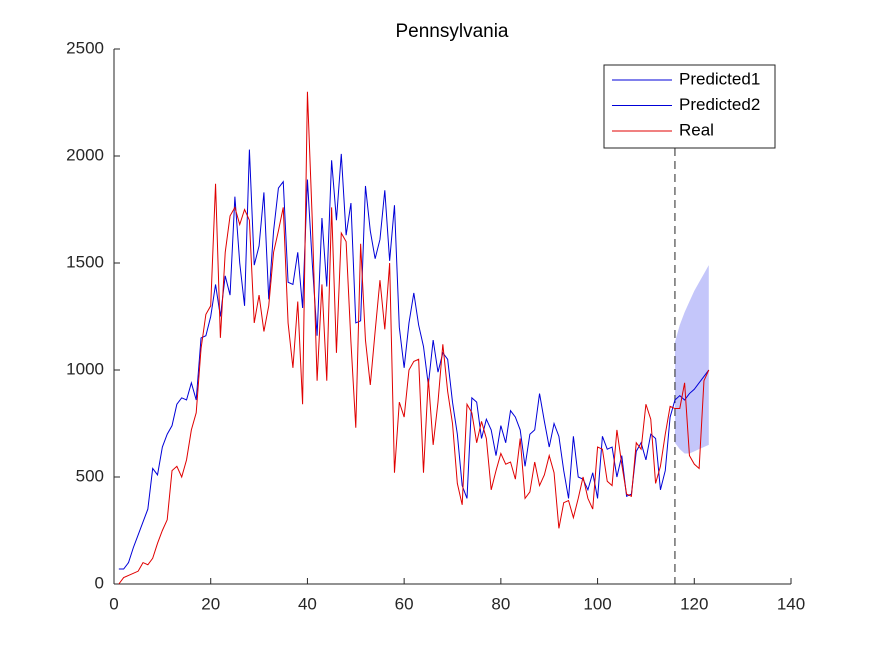 The height and width of the screenshot is (656, 875). What do you see at coordinates (451, 31) in the screenshot?
I see `chart-title: Pennsylvania` at bounding box center [451, 31].